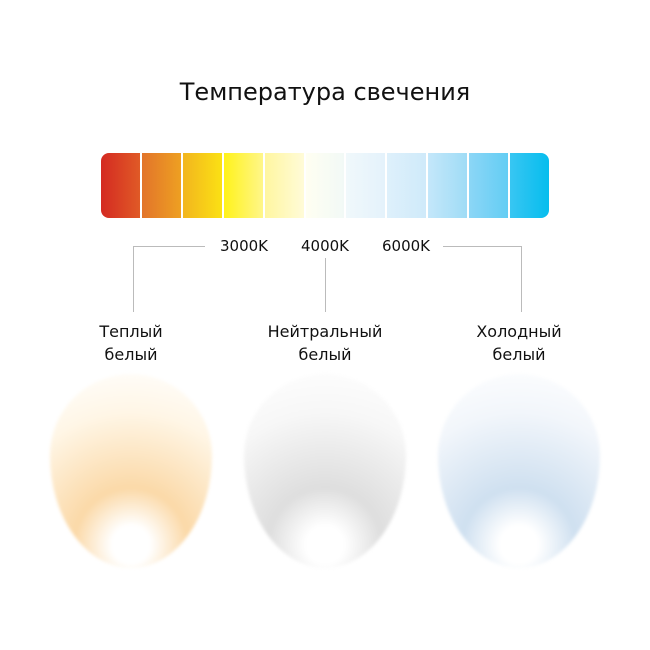  What do you see at coordinates (519, 471) in the screenshot?
I see `lamp-cold` at bounding box center [519, 471].